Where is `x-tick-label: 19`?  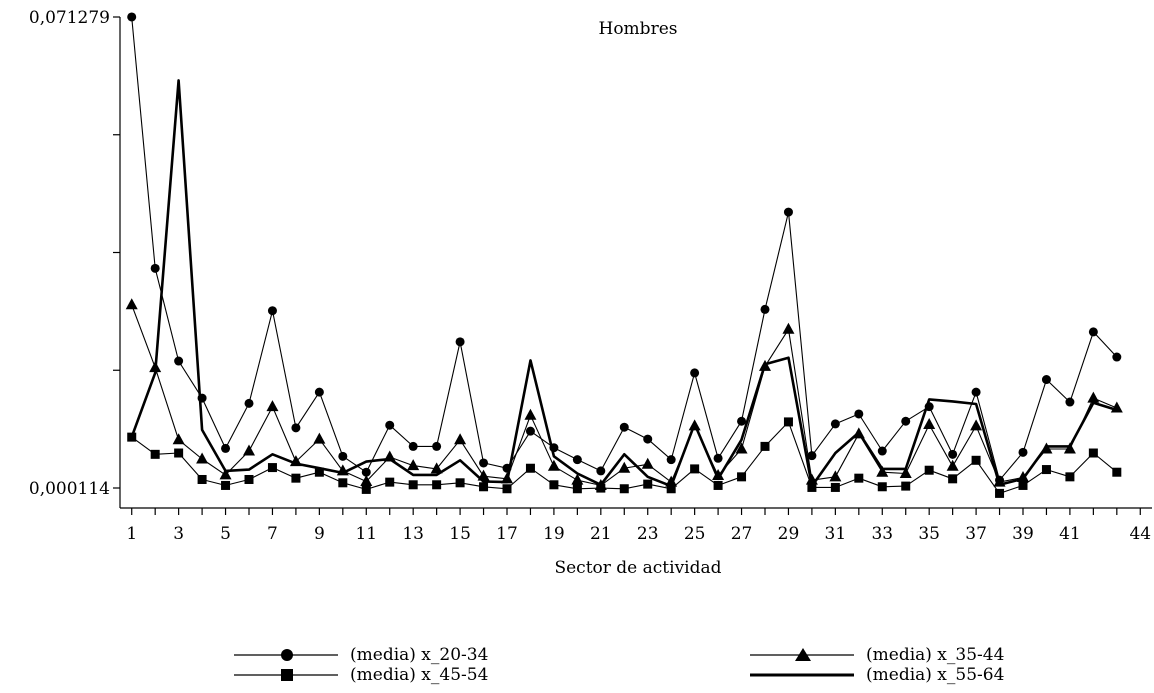
x-tick-label: 19 is located at coordinates (554, 534).